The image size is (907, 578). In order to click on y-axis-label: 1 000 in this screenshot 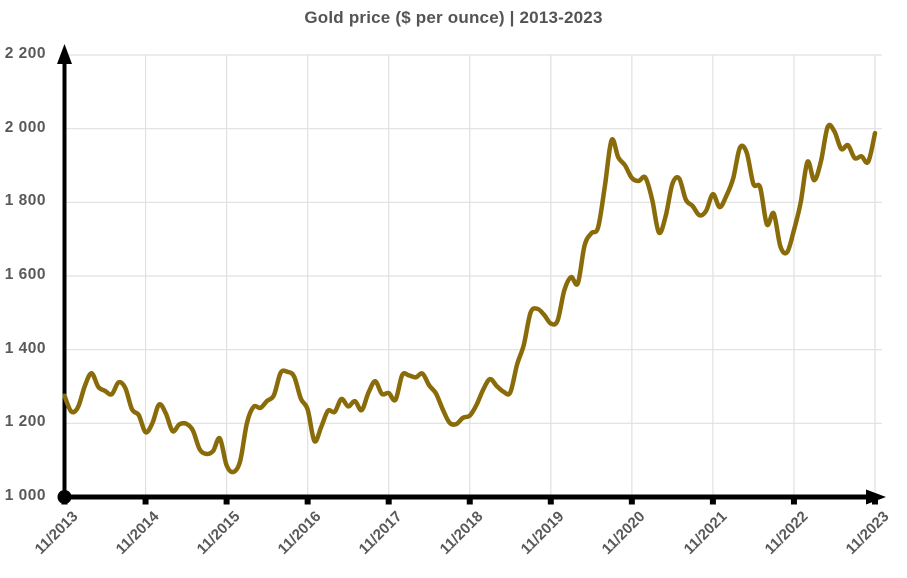, I will do `click(25, 495)`.